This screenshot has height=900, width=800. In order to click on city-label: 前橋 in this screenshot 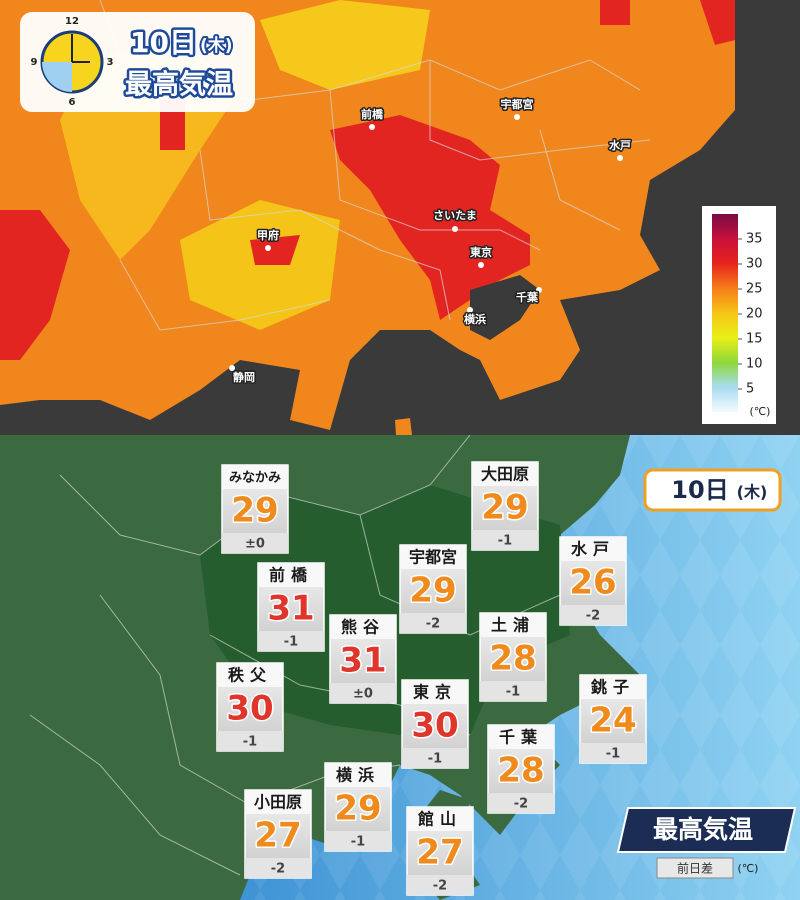, I will do `click(372, 114)`.